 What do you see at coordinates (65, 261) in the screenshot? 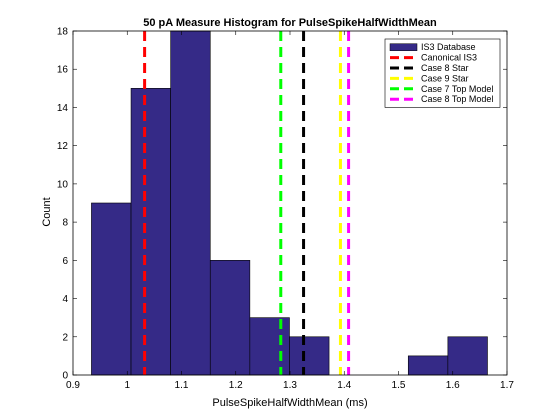
I see `y-tick-label: 6` at bounding box center [65, 261].